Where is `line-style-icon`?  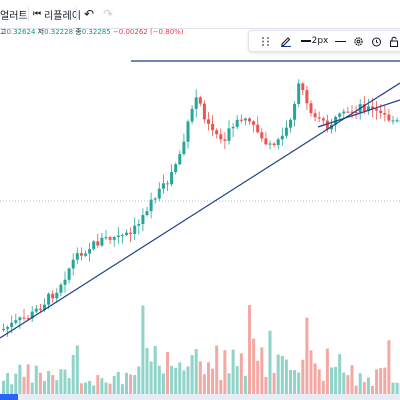
line-style-icon is located at coordinates (340, 41).